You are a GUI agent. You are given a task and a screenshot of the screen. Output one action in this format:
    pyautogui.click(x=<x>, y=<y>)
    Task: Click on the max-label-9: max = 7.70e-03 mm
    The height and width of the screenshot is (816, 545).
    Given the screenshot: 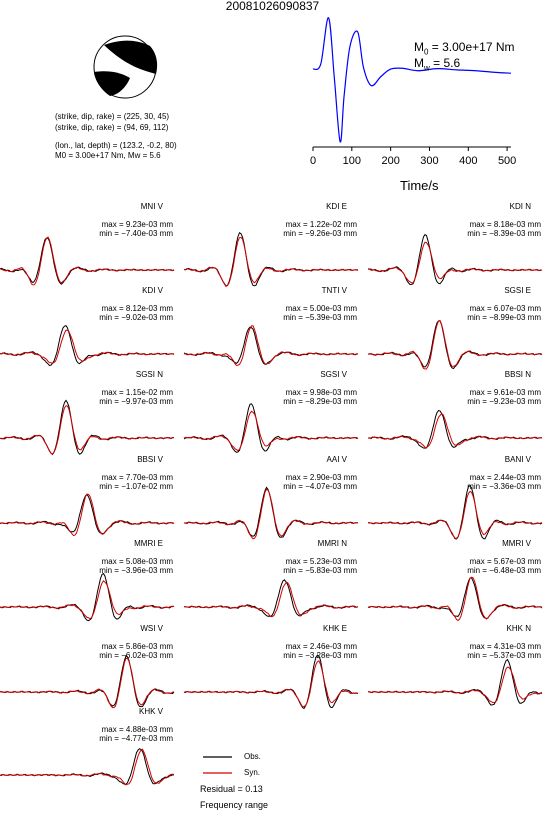 What is the action you would take?
    pyautogui.click(x=137, y=477)
    